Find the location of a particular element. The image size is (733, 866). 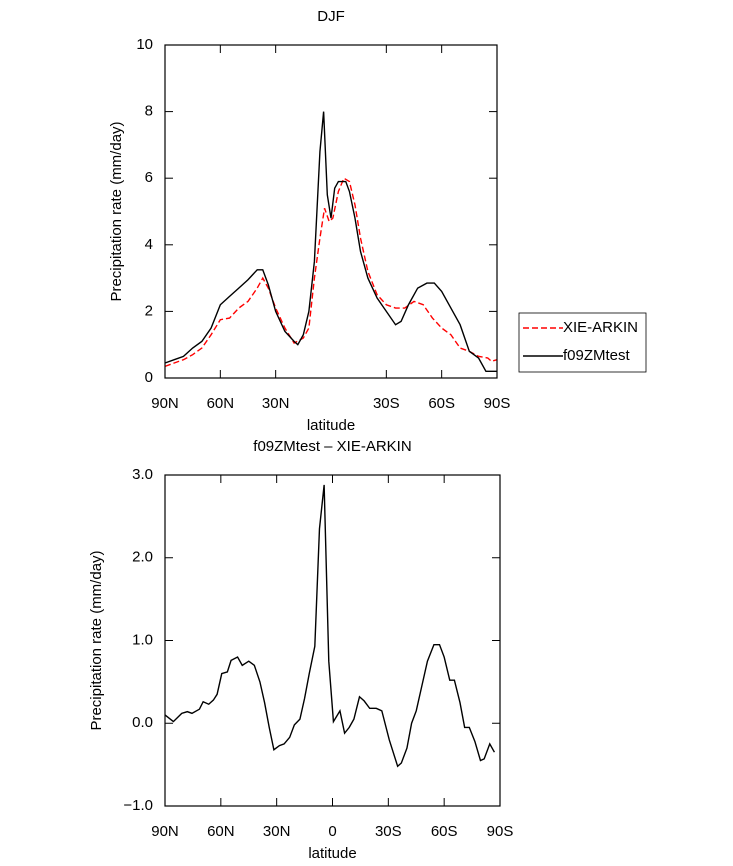

y-tick-label: −1.0 is located at coordinates (138, 805).